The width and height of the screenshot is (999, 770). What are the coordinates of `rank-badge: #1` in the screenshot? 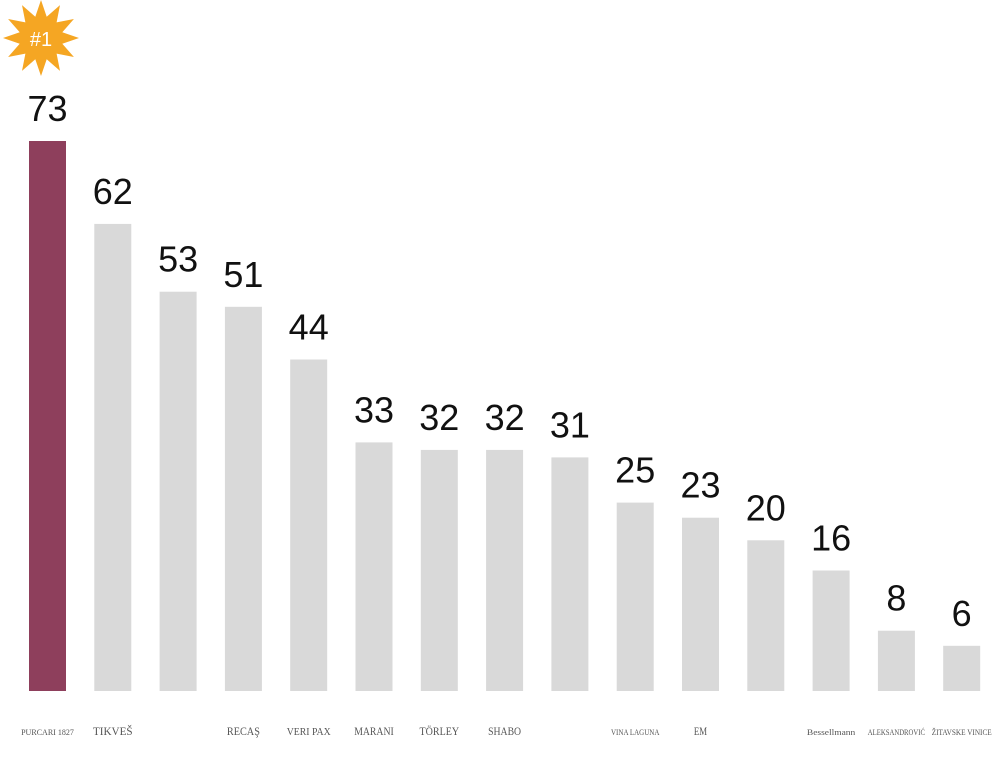 It's located at (41, 38).